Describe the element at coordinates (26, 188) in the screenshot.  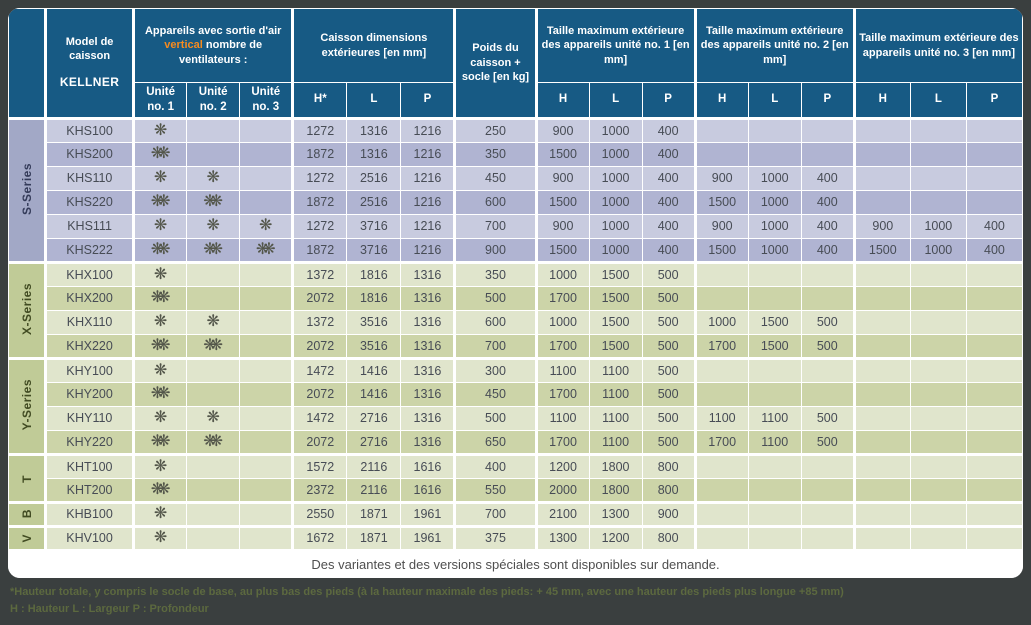
I see `series-label-text: S-Series` at that location.